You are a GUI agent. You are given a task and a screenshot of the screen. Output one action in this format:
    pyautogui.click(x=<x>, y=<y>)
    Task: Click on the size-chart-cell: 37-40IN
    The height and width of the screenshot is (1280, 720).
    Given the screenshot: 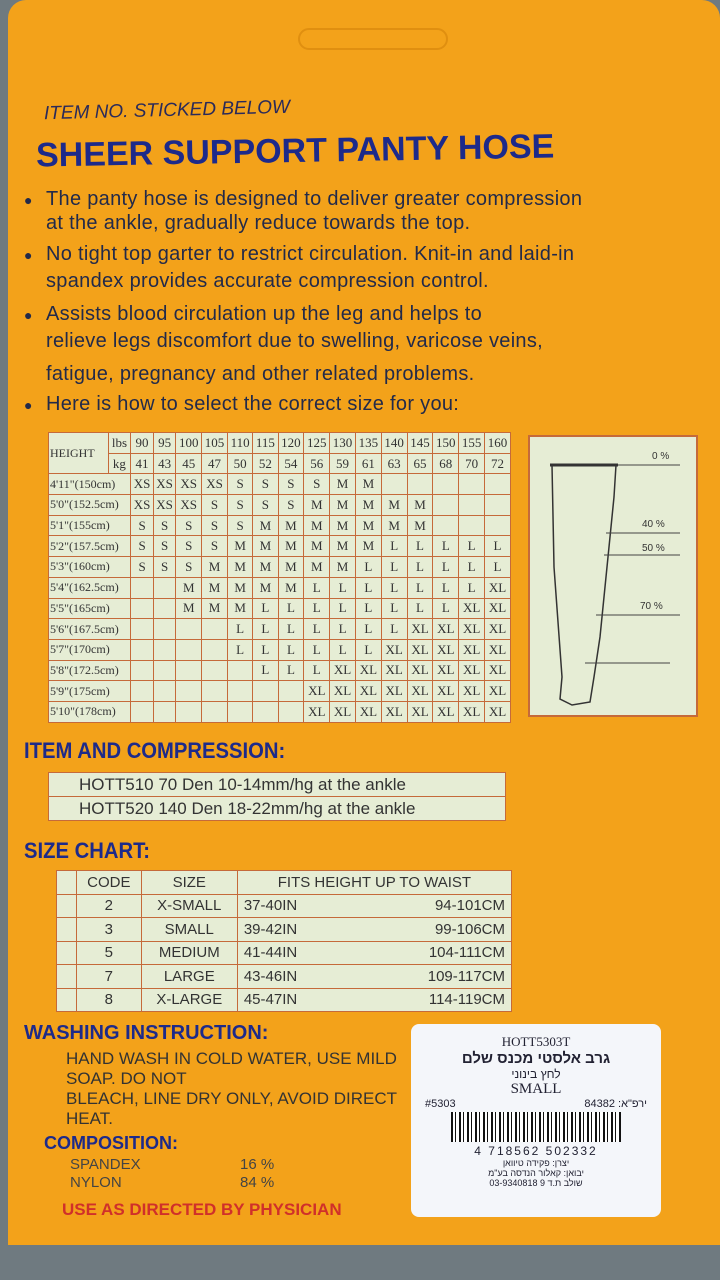 What is the action you would take?
    pyautogui.click(x=294, y=905)
    